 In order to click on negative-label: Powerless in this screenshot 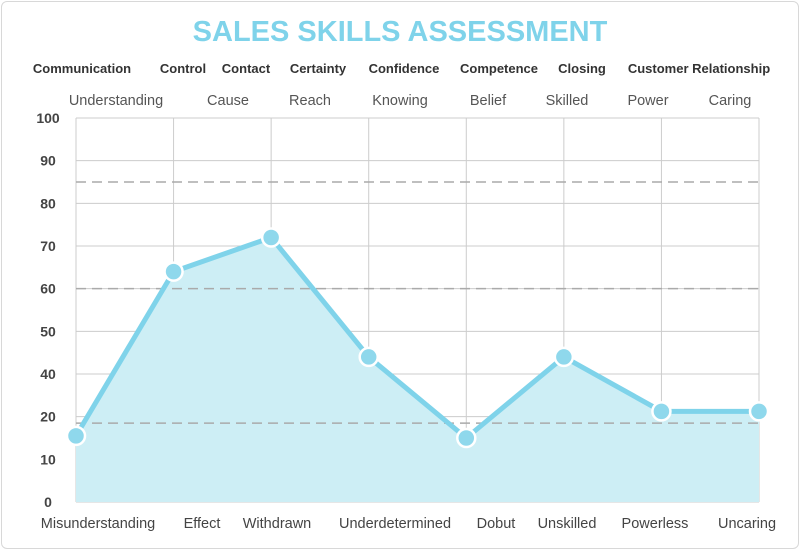, I will do `click(655, 524)`.